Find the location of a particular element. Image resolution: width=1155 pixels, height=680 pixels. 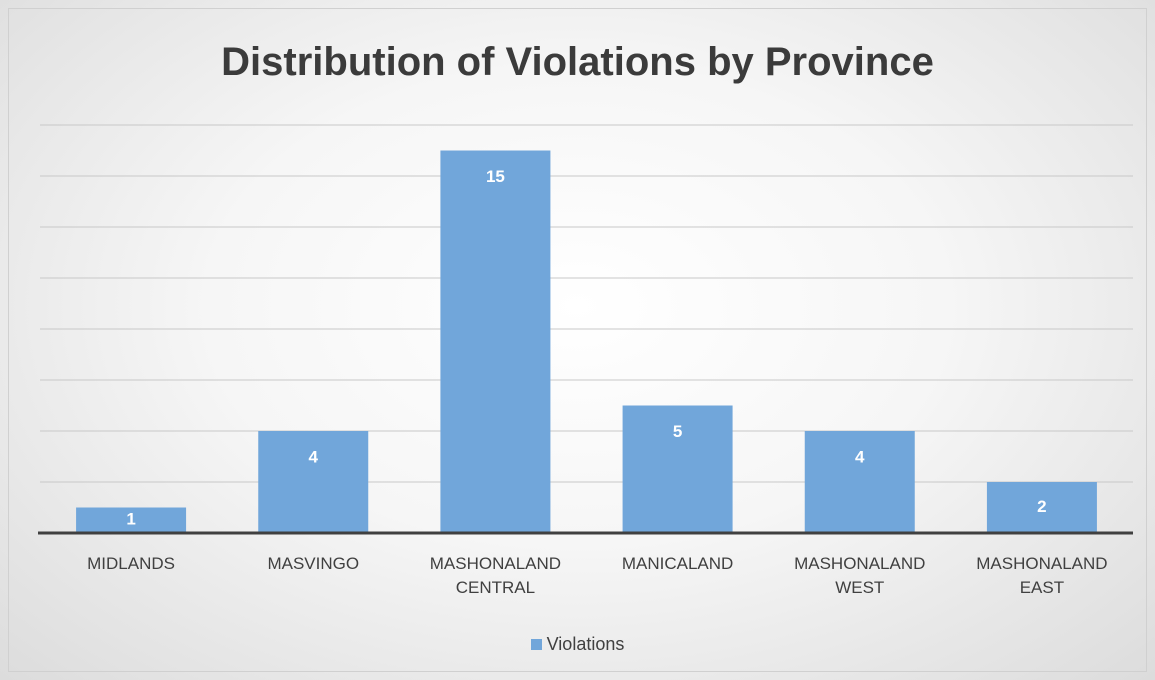

data-label: 2 is located at coordinates (1041, 506).